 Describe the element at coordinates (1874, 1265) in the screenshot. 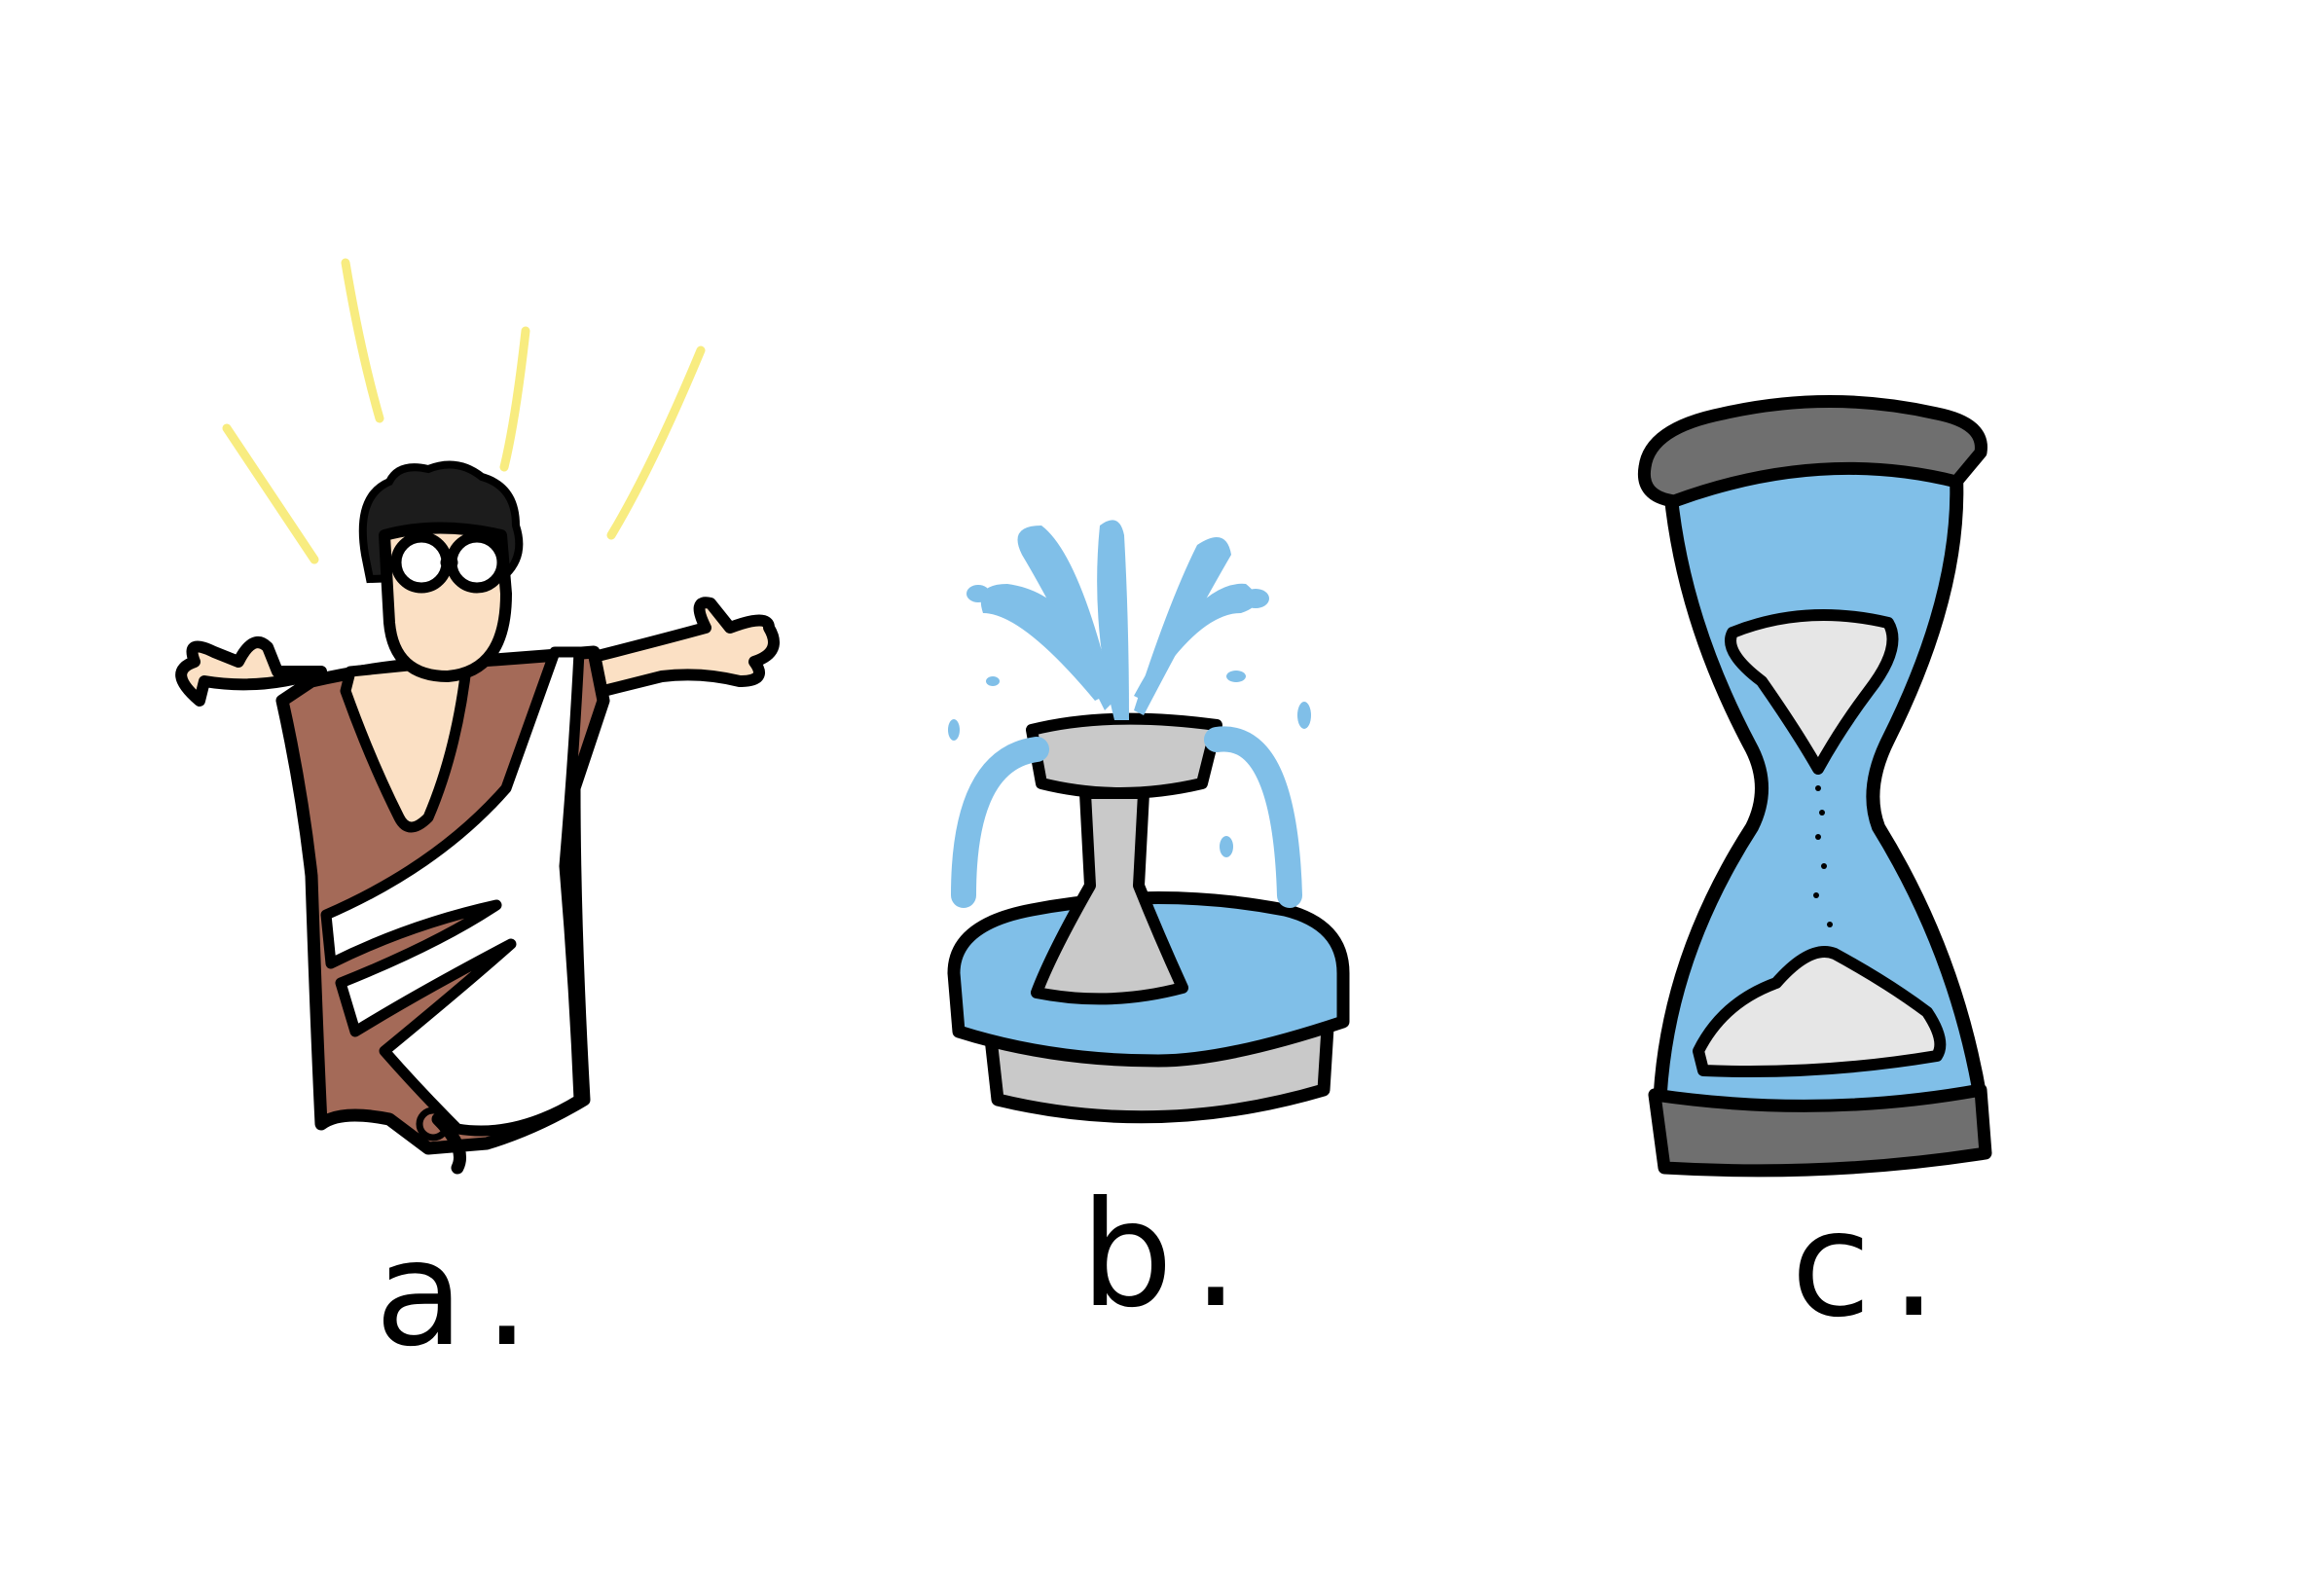

I see `option-label-c: c.` at that location.